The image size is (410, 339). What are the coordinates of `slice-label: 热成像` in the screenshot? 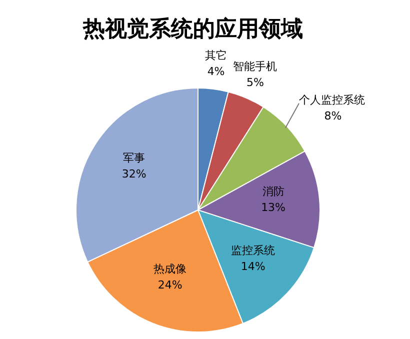 It's located at (170, 269).